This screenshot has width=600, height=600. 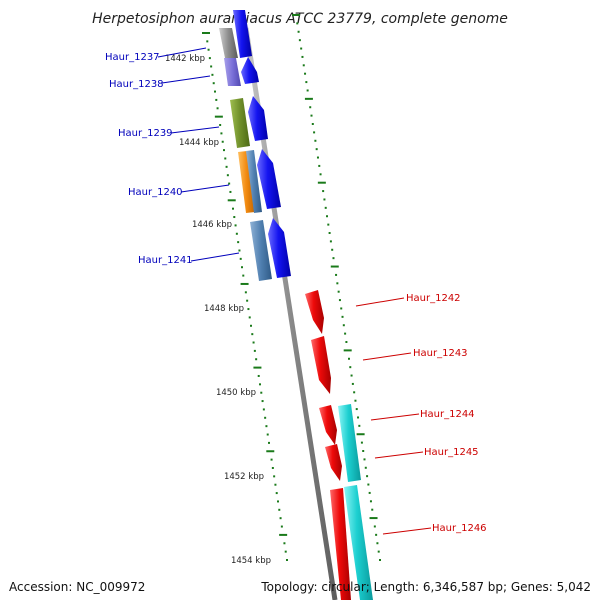 I want to click on gene-label-haur-1246: Haur_1246, so click(x=459, y=528).